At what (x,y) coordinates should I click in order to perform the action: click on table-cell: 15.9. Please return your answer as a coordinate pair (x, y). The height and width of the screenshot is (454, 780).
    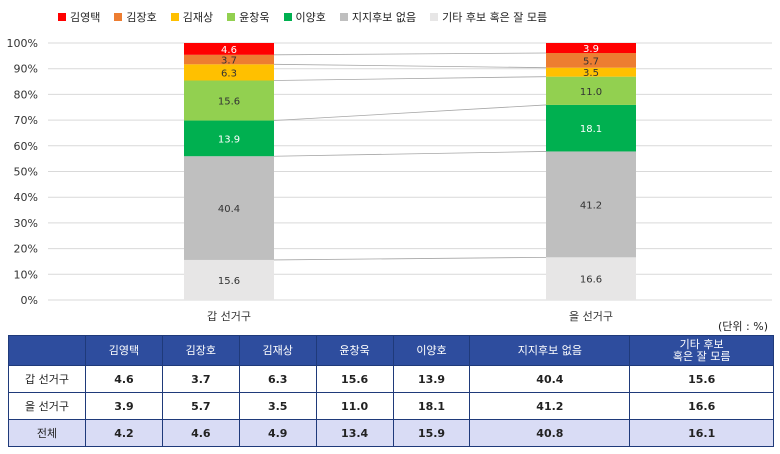
    Looking at the image, I should click on (431, 433).